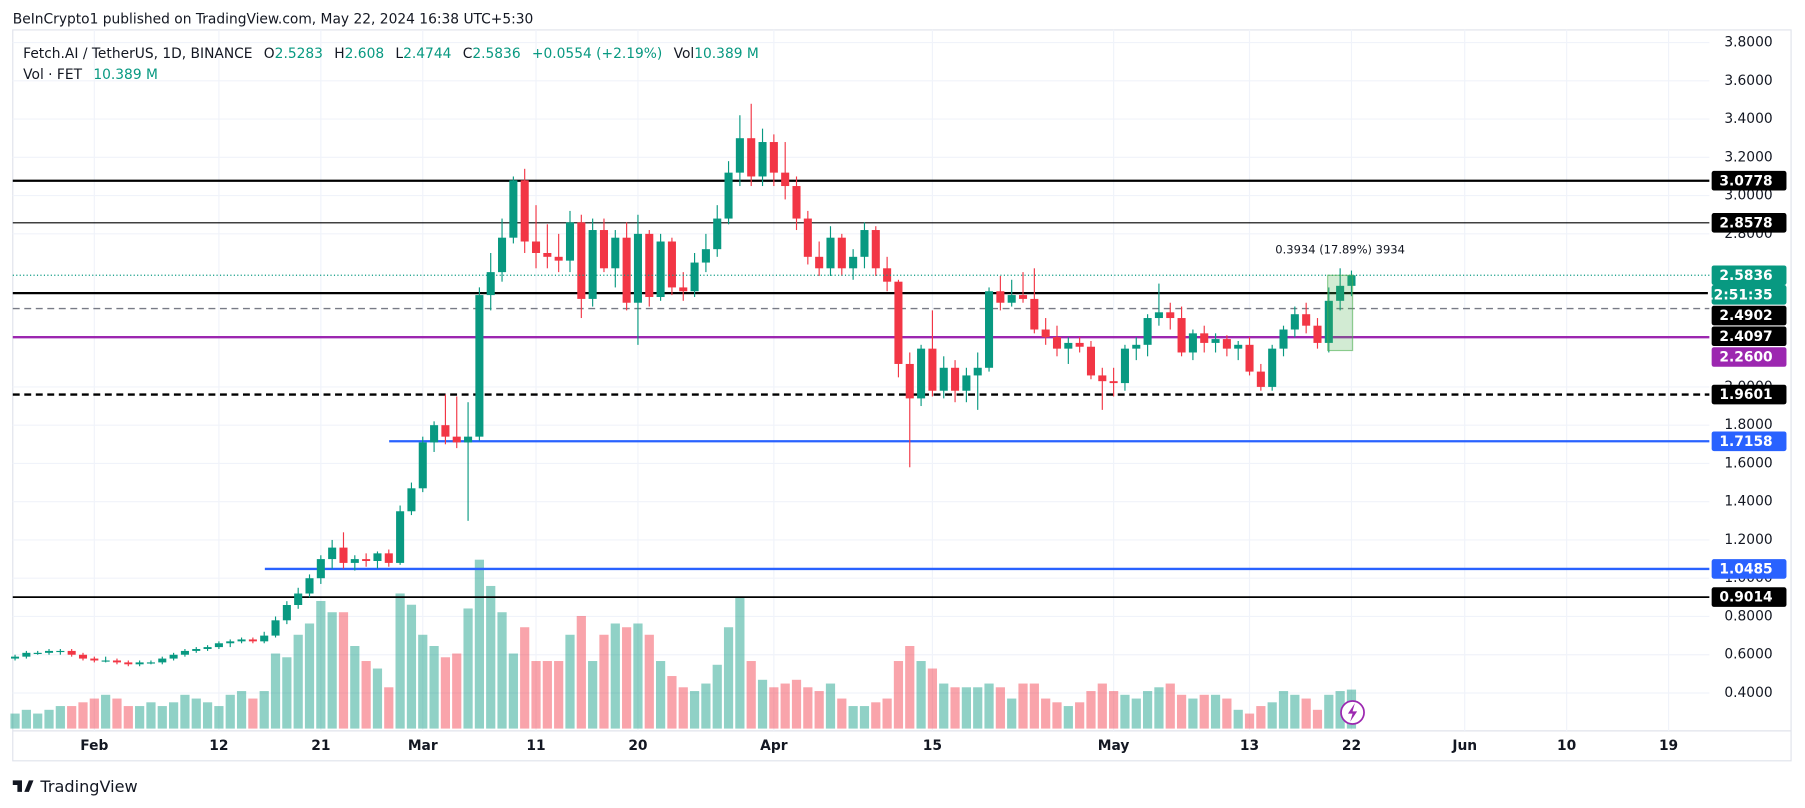 The width and height of the screenshot is (1805, 808). Describe the element at coordinates (1566, 746) in the screenshot. I see `x-tick-label: 10` at that location.